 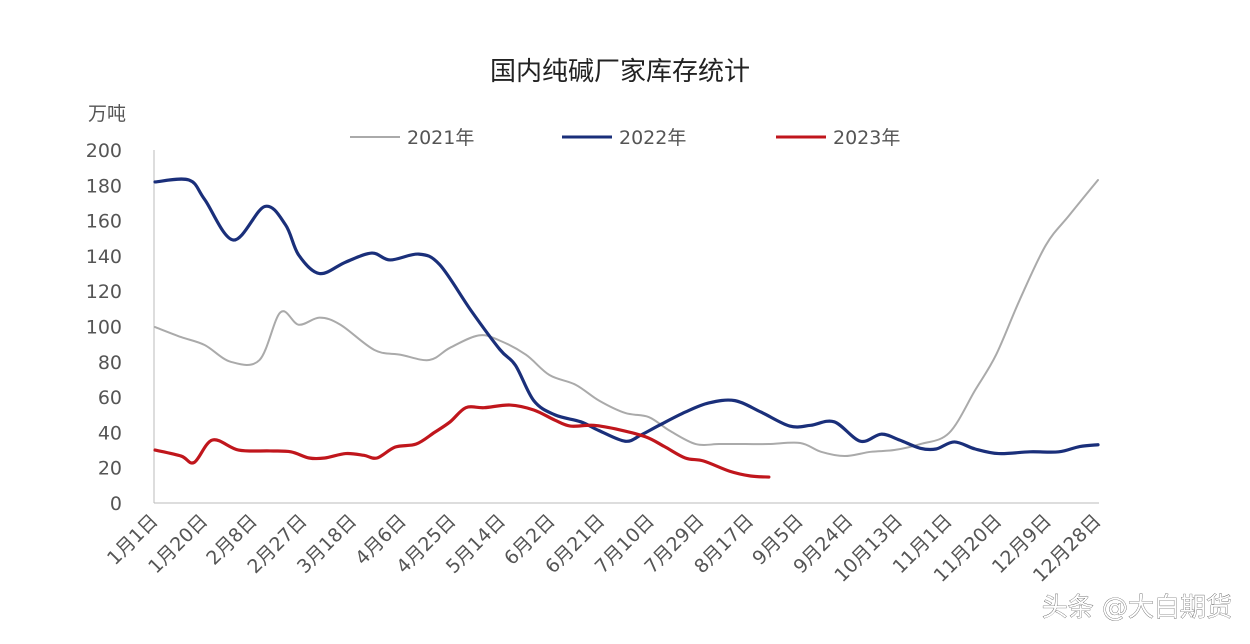 I want to click on y-tick-label: 200, so click(x=104, y=151).